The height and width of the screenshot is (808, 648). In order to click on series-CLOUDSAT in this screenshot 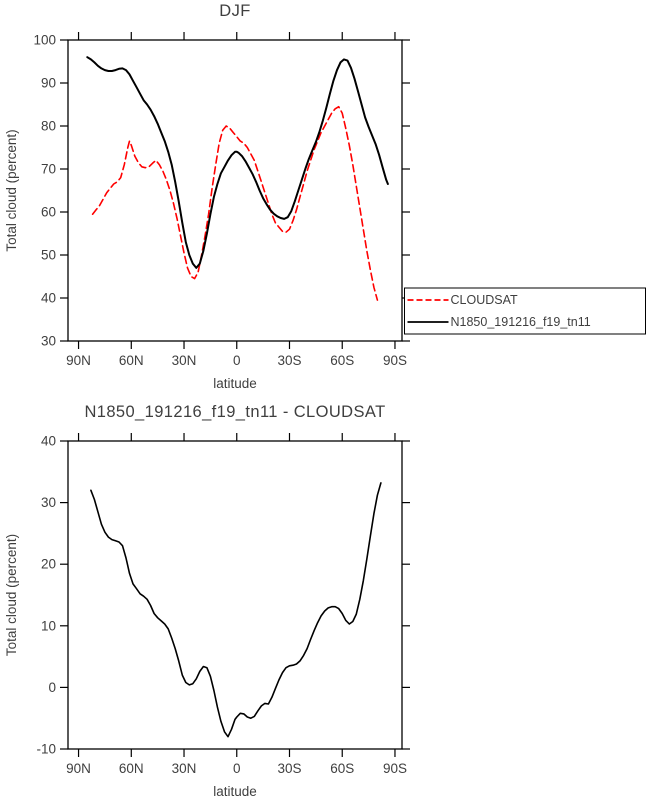, I will do `click(235, 203)`.